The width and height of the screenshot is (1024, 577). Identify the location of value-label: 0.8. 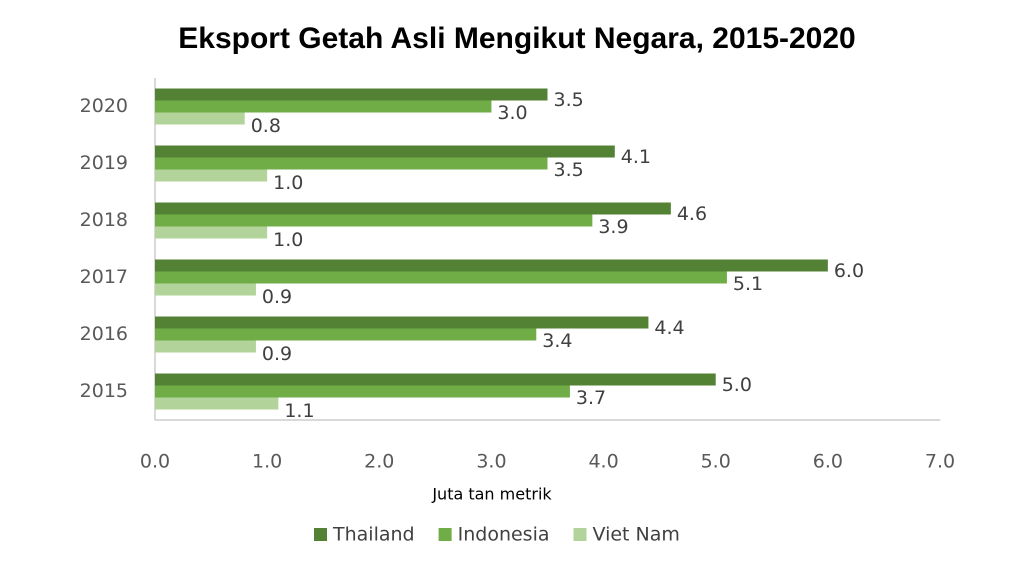
(266, 126).